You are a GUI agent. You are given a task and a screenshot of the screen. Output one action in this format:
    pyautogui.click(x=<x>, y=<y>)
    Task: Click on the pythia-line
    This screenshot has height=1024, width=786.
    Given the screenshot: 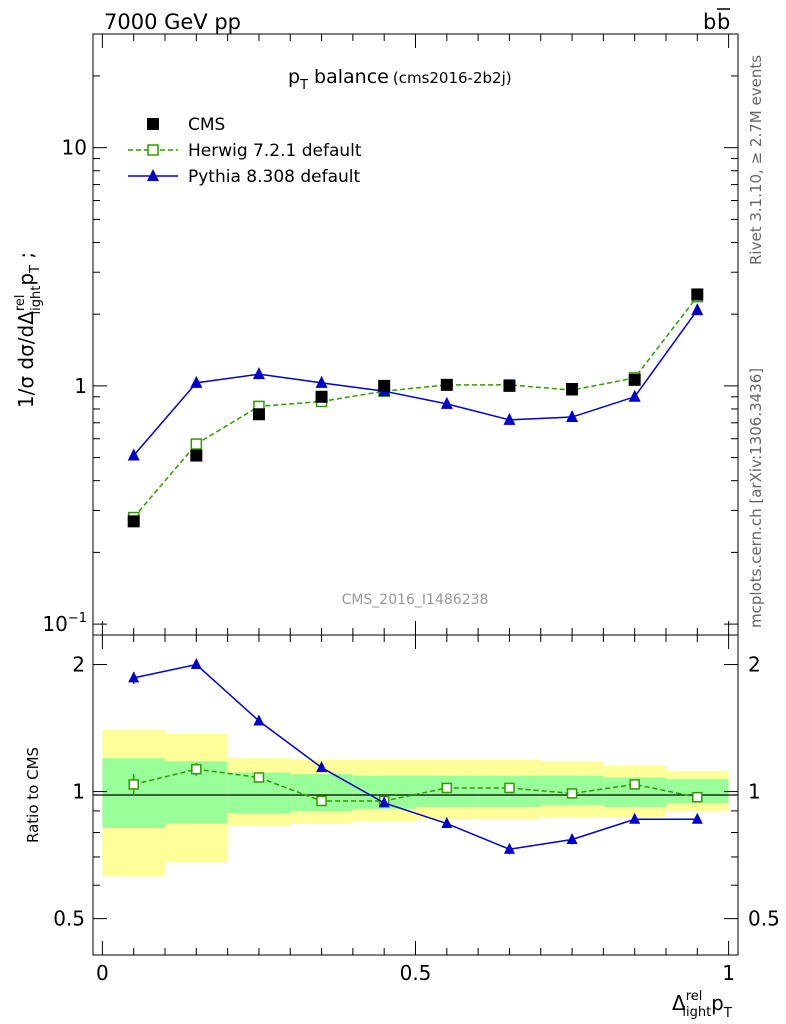 What is the action you would take?
    pyautogui.click(x=415, y=383)
    